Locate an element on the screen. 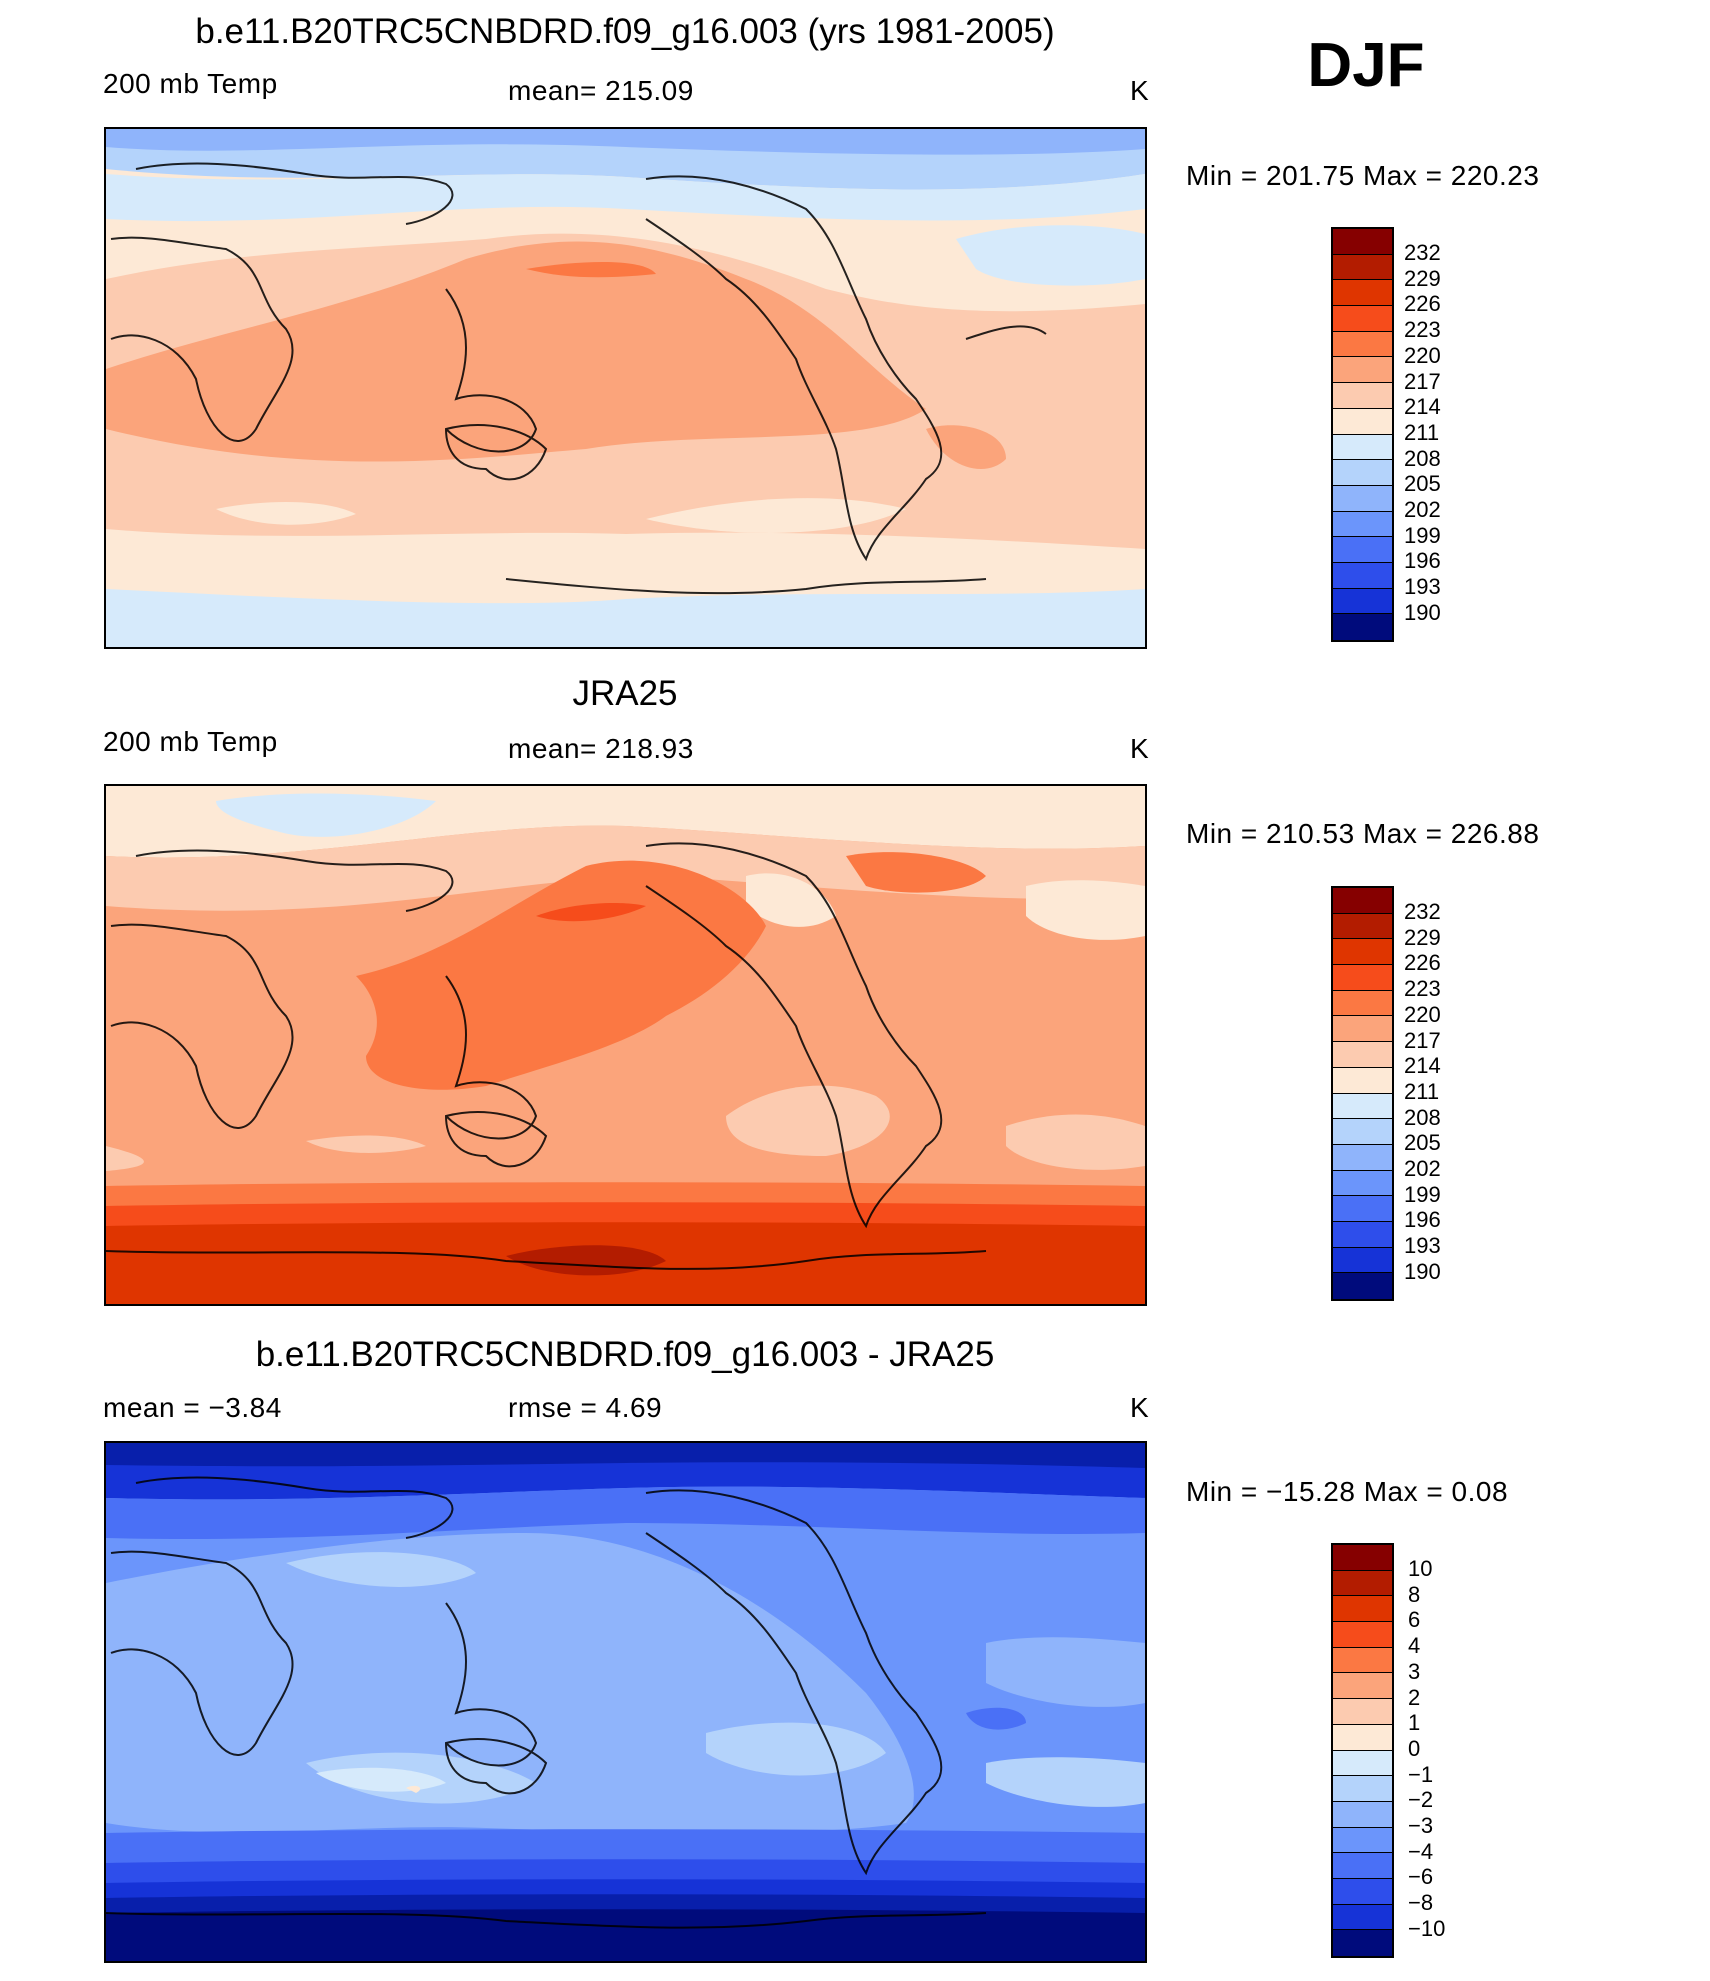 The image size is (1710, 1981). panel3-title: b.e11.B20TRC5CNBDRD.f09_g16.003 - JRA25 is located at coordinates (625, 1354).